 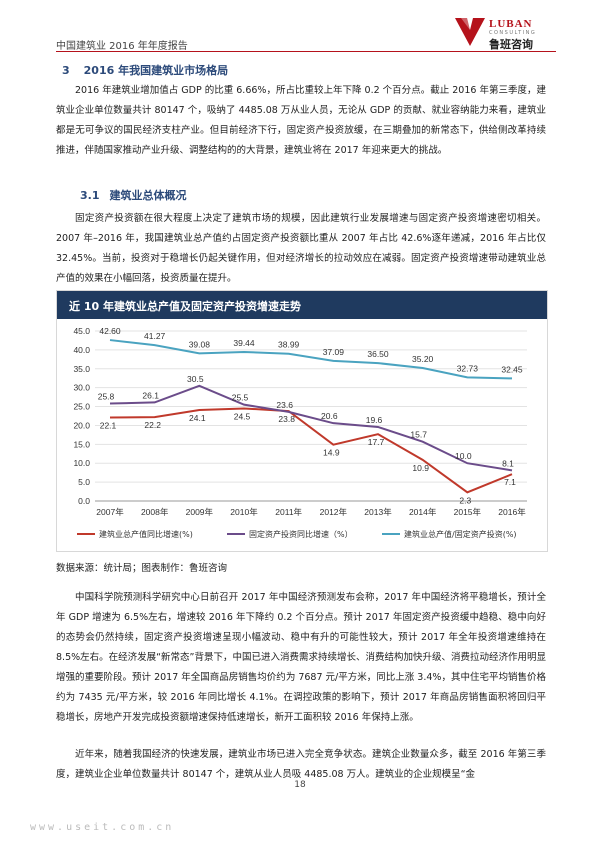 I want to click on data-label: 39.08, so click(x=200, y=344).